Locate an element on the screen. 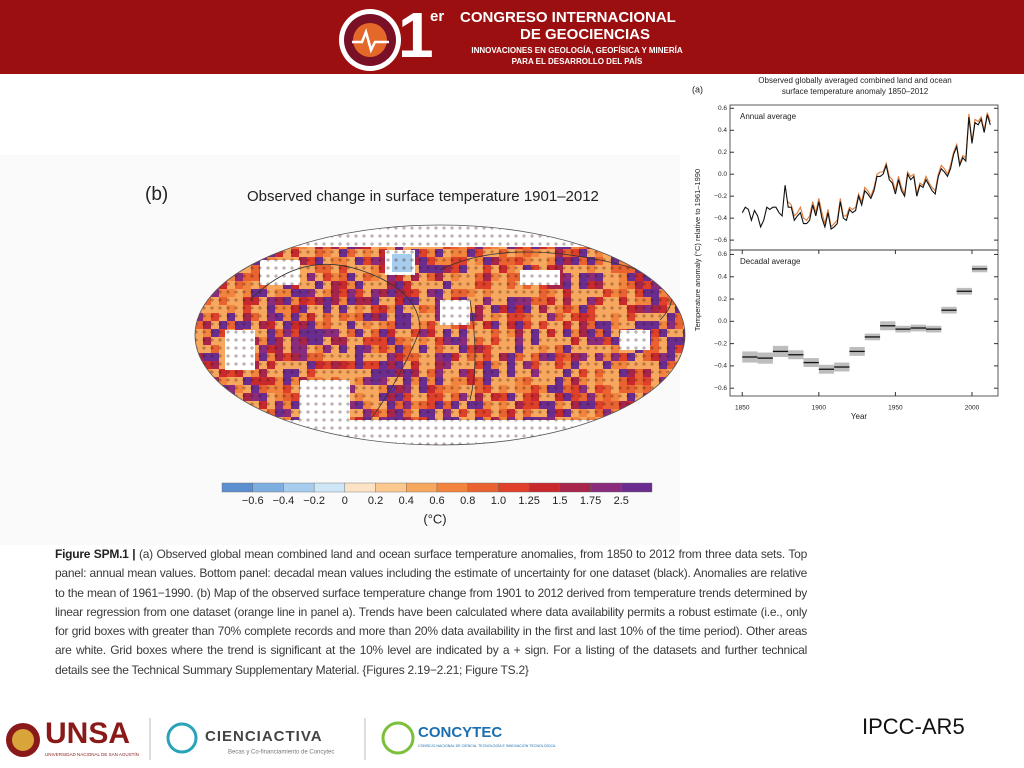 The width and height of the screenshot is (1024, 768). colorbar-label: −0.2 is located at coordinates (314, 501).